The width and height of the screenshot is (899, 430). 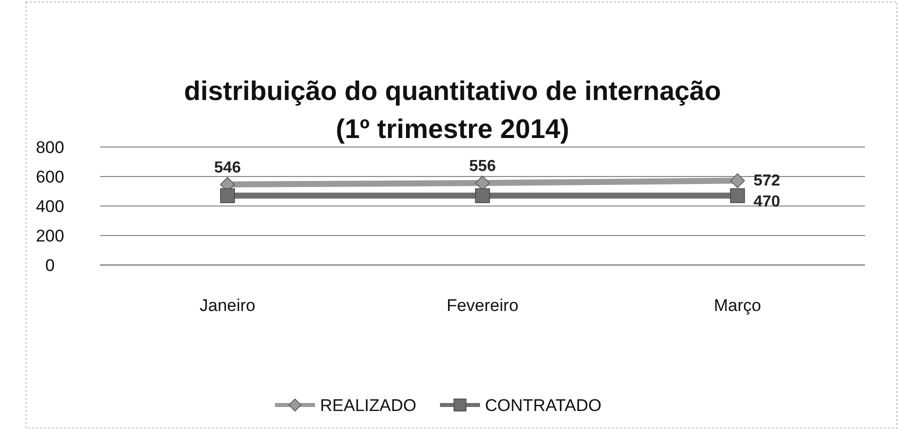 What do you see at coordinates (50, 147) in the screenshot?
I see `y-tick-label: 800` at bounding box center [50, 147].